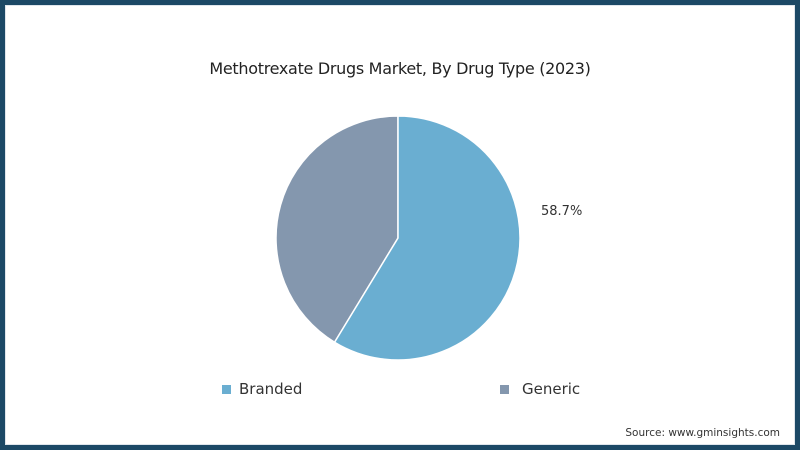 This screenshot has width=800, height=450. Describe the element at coordinates (562, 211) in the screenshot. I see `branded-data-label: 58.7%` at that location.